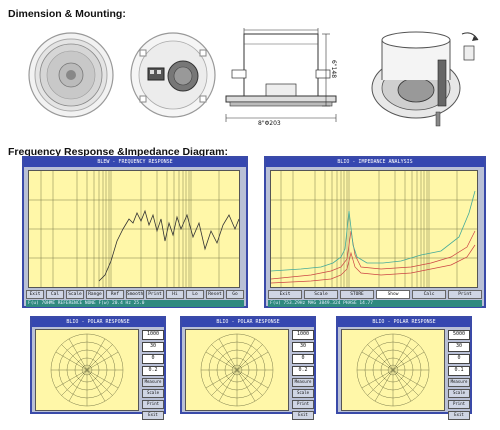  Describe the element at coordinates (375, 303) in the screenshot. I see `impedance-statusbar: F(u) 753.29Hz MAG 3849.324 PHASE 14.77` at that location.